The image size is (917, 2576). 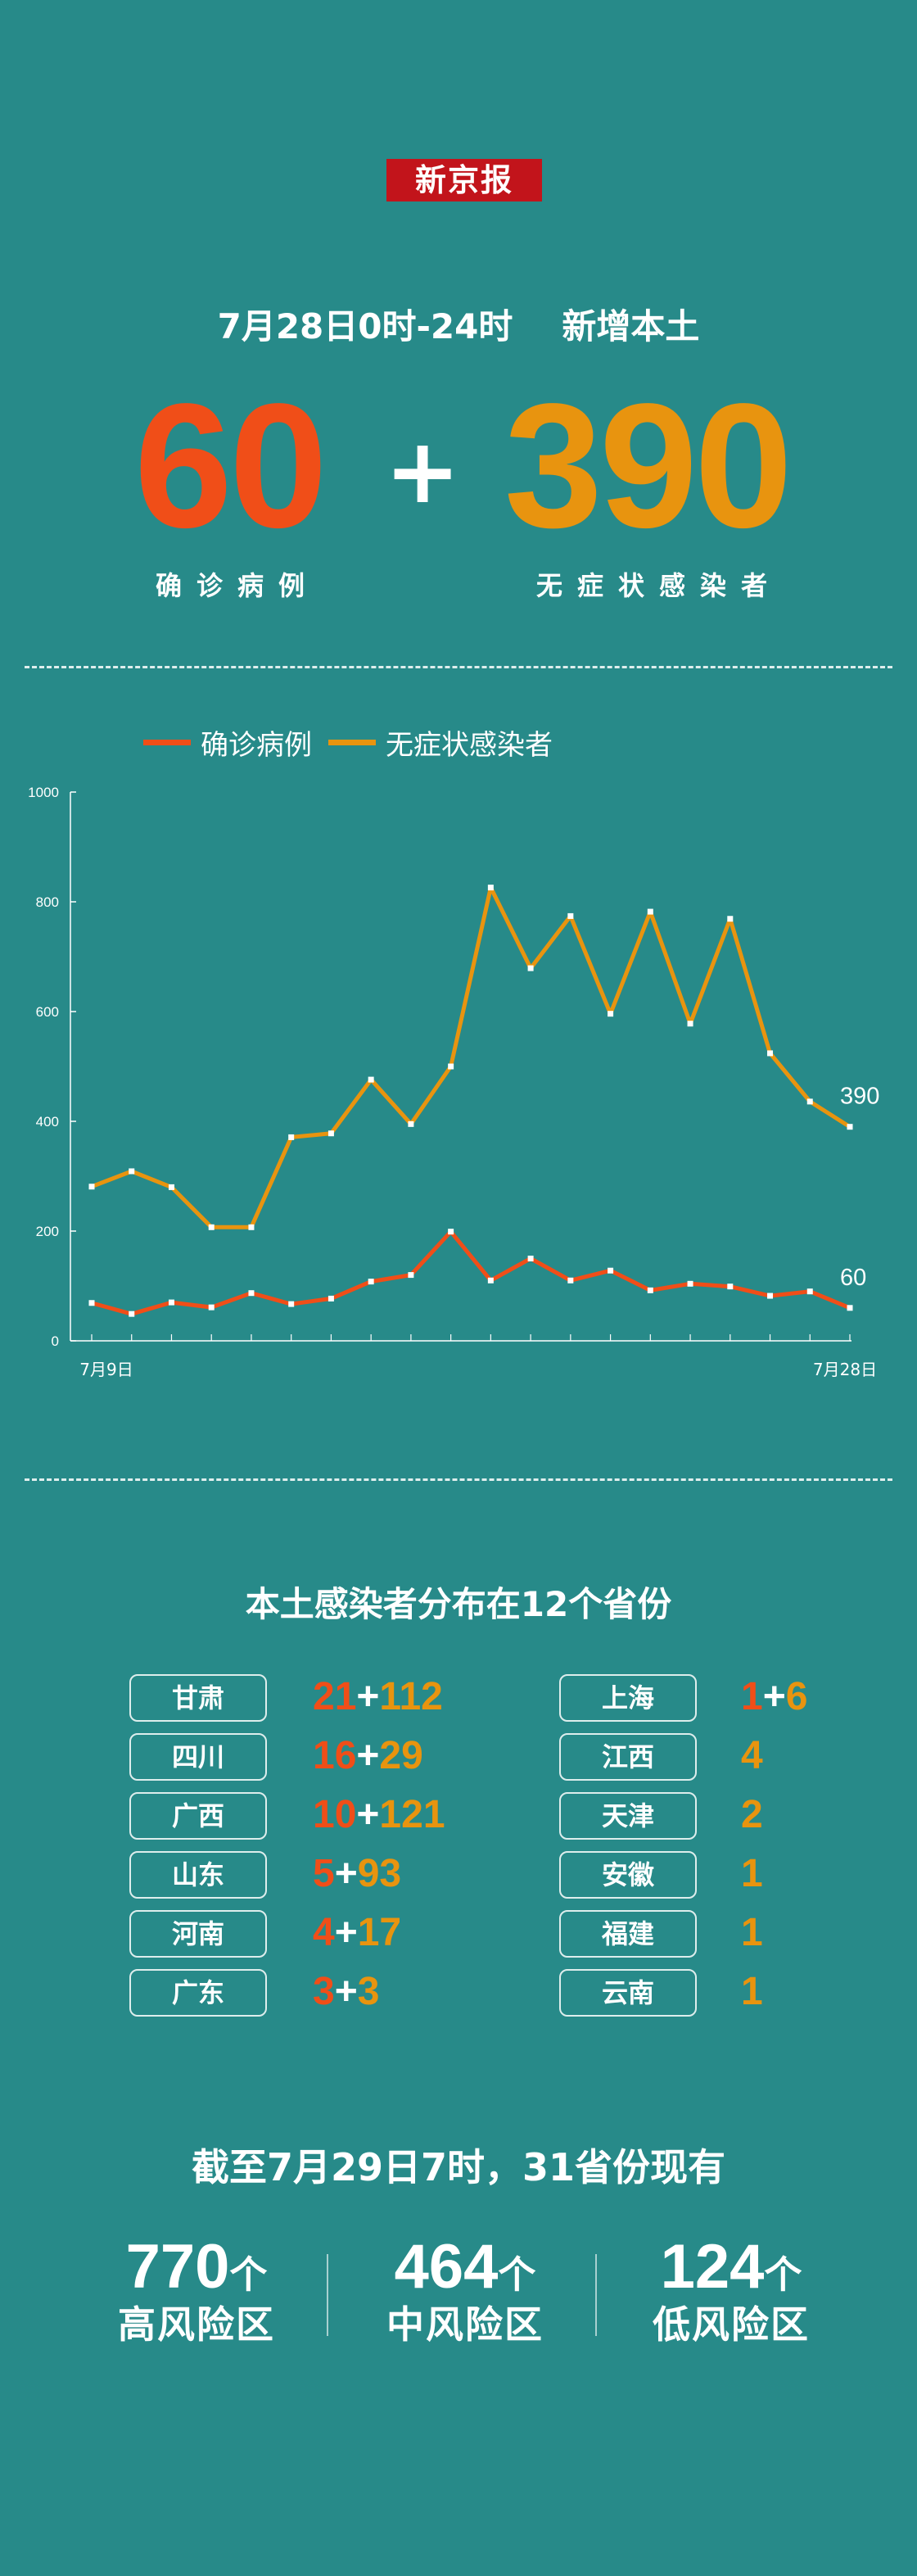 What do you see at coordinates (47, 902) in the screenshot?
I see `y-tick-label: 800` at bounding box center [47, 902].